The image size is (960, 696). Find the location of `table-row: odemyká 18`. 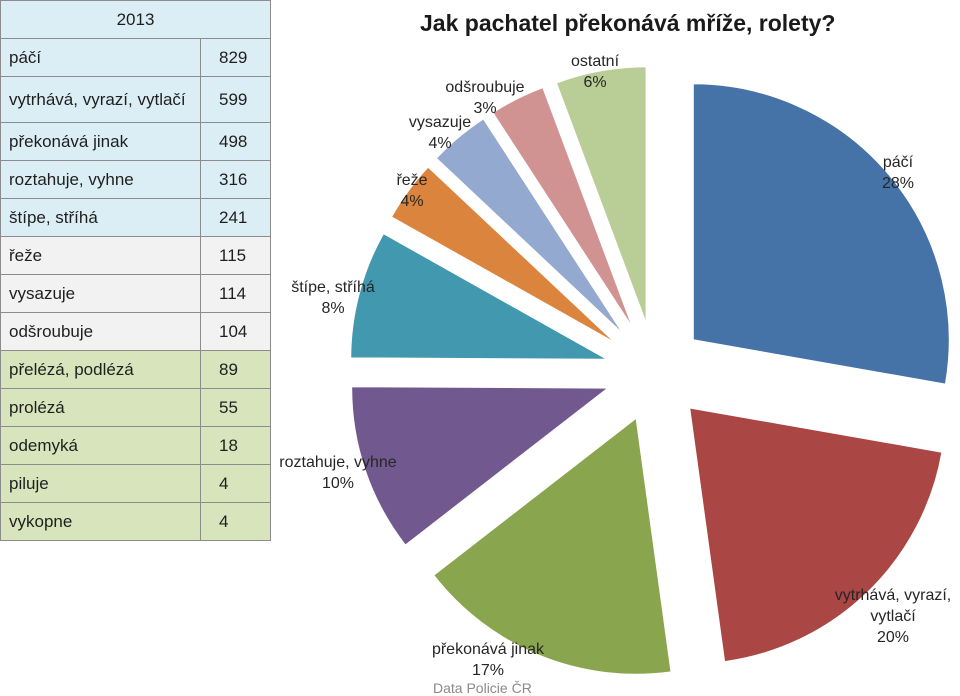

table-row: odemyká 18 is located at coordinates (136, 445).